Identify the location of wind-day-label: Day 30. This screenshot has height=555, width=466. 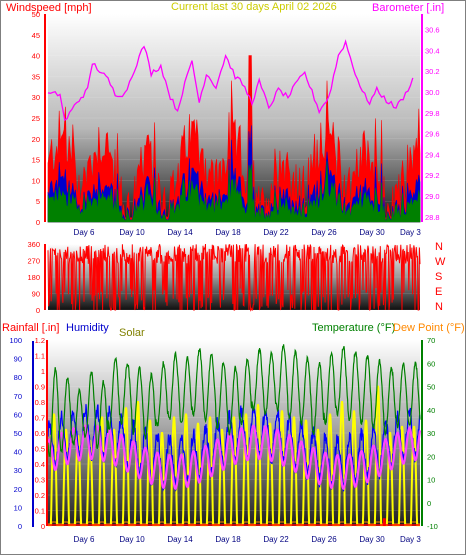
(372, 232).